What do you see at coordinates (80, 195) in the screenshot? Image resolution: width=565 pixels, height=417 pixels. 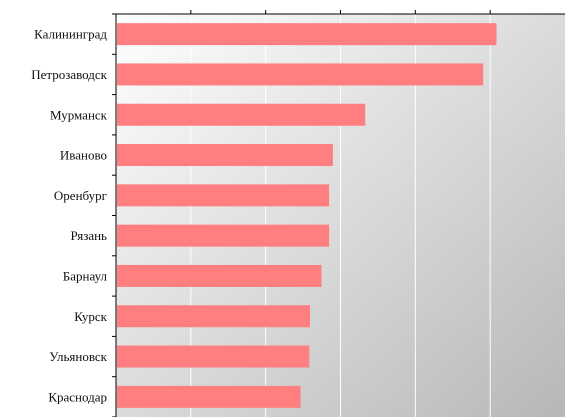 I see `category-label: Оренбург` at bounding box center [80, 195].